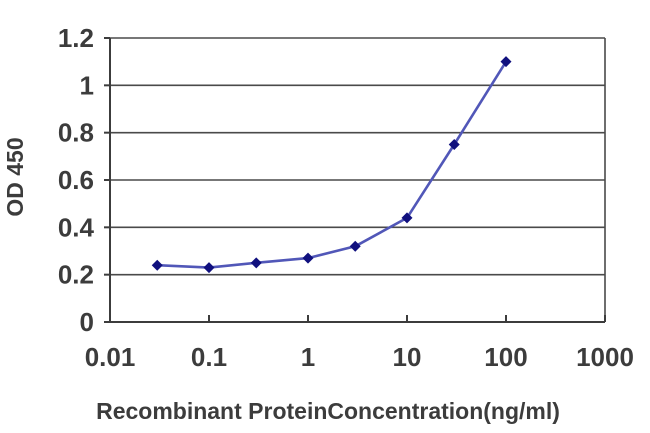 The image size is (650, 433). Describe the element at coordinates (15, 176) in the screenshot. I see `y-axis-title: OD 450` at that location.